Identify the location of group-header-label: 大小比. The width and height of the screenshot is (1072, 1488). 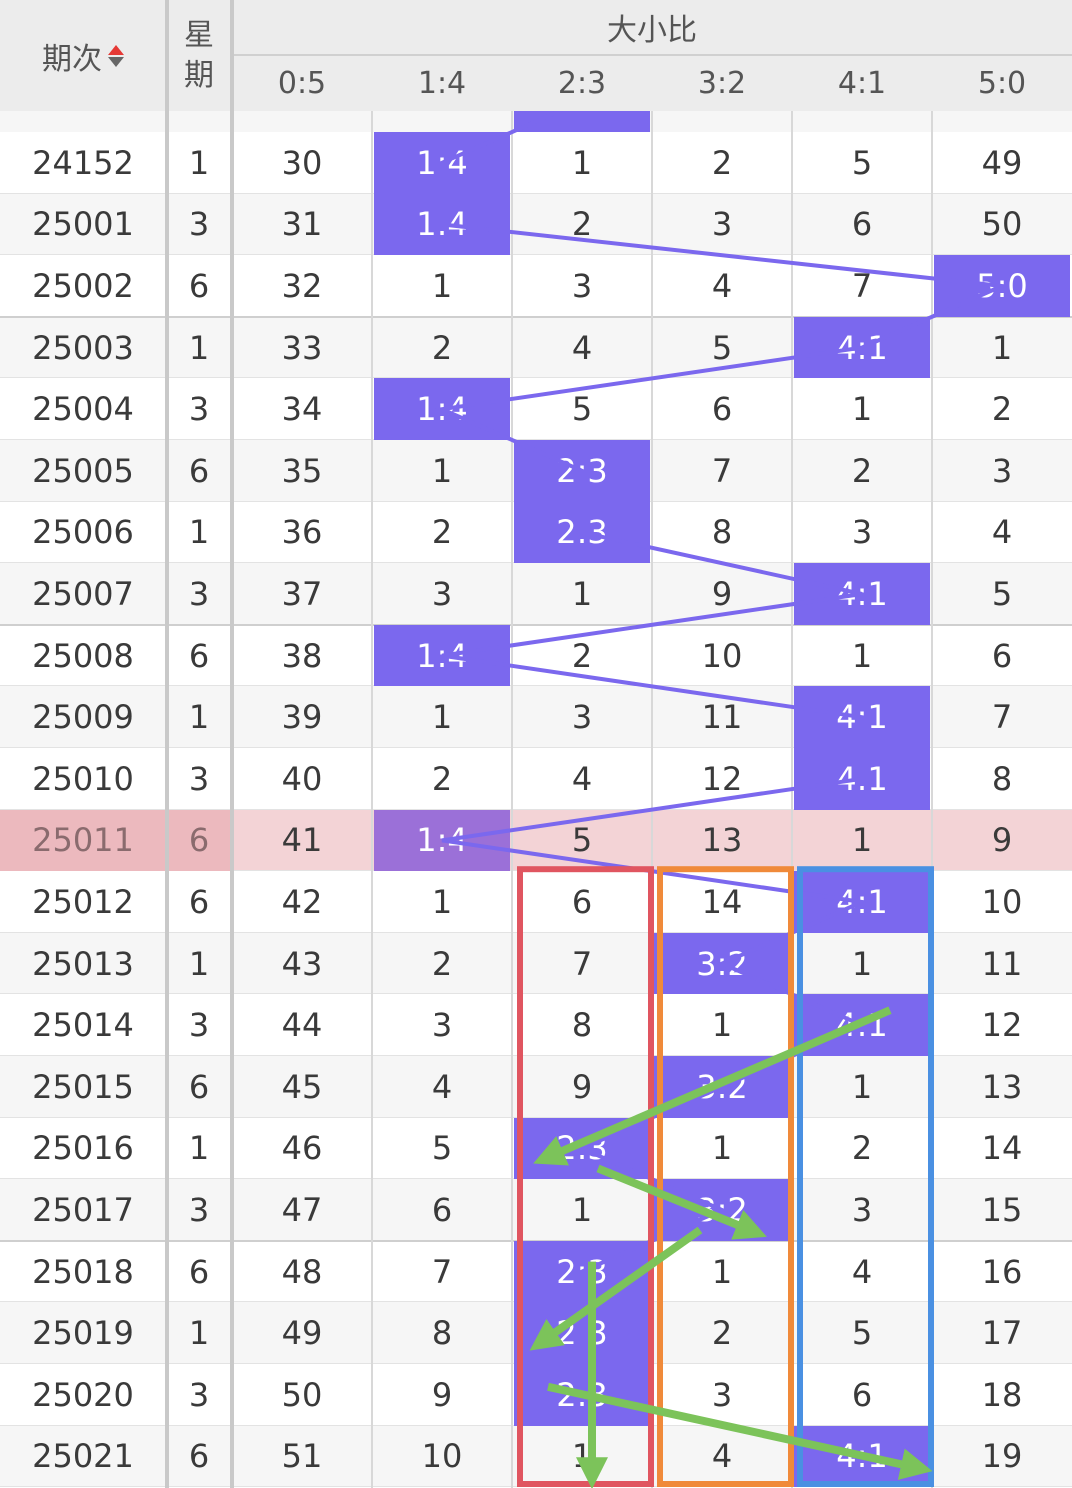
(652, 30).